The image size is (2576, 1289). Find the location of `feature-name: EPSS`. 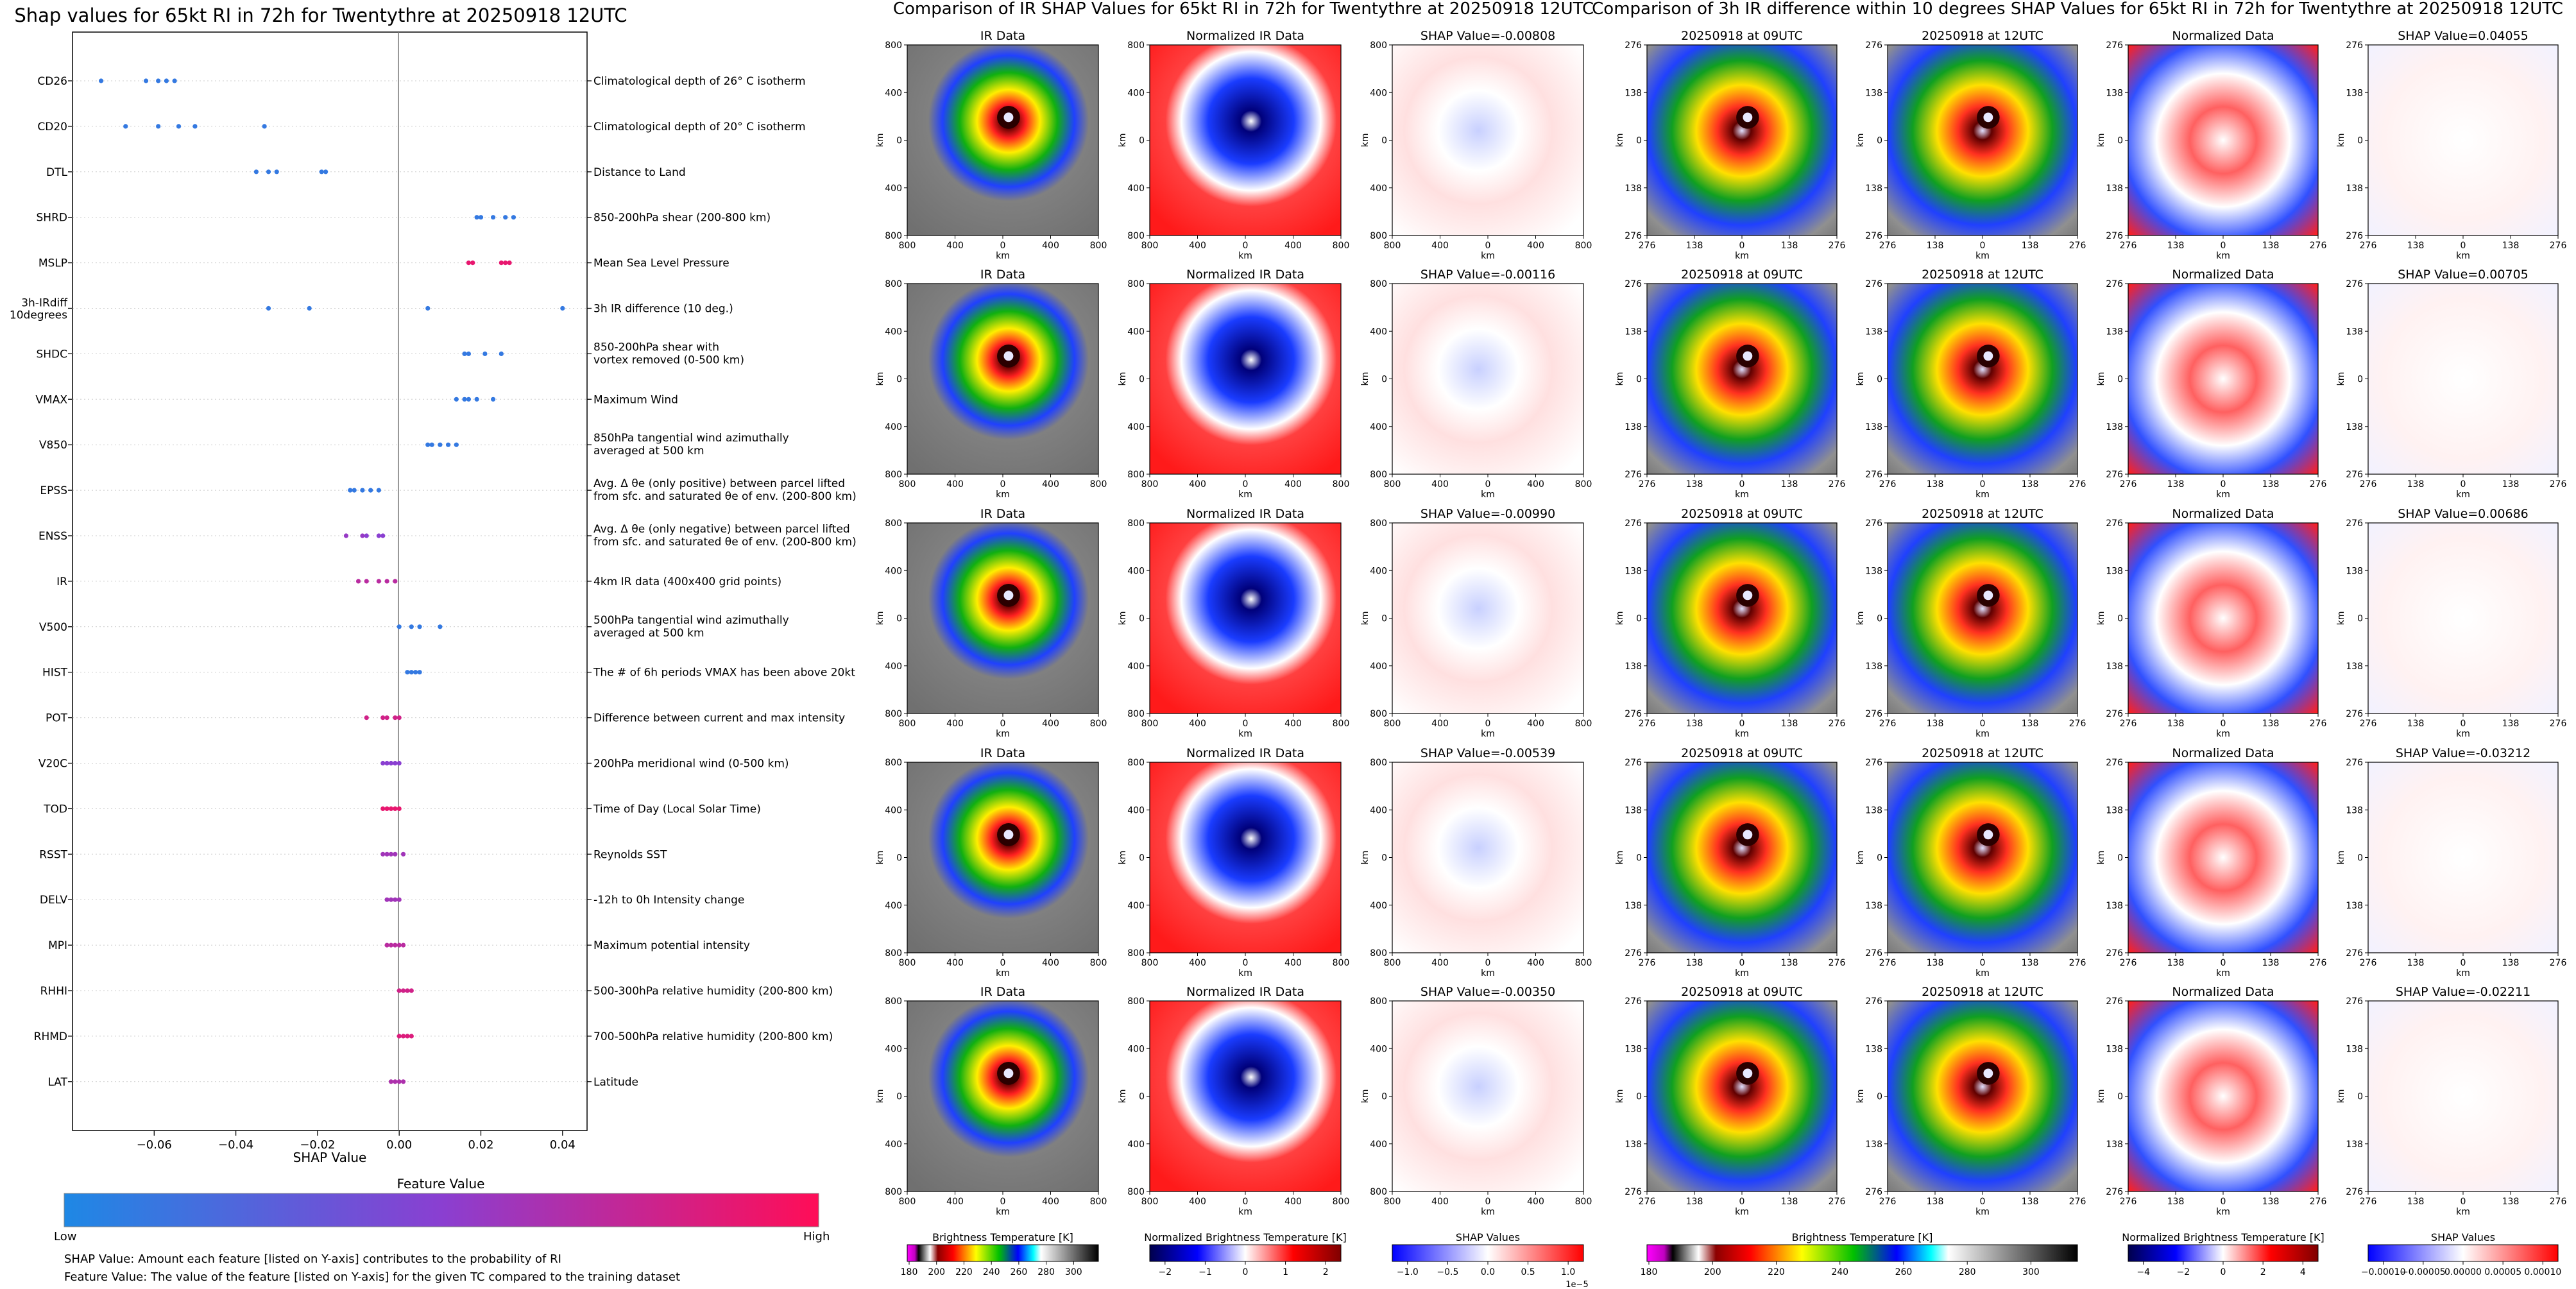

feature-name: EPSS is located at coordinates (53, 491).